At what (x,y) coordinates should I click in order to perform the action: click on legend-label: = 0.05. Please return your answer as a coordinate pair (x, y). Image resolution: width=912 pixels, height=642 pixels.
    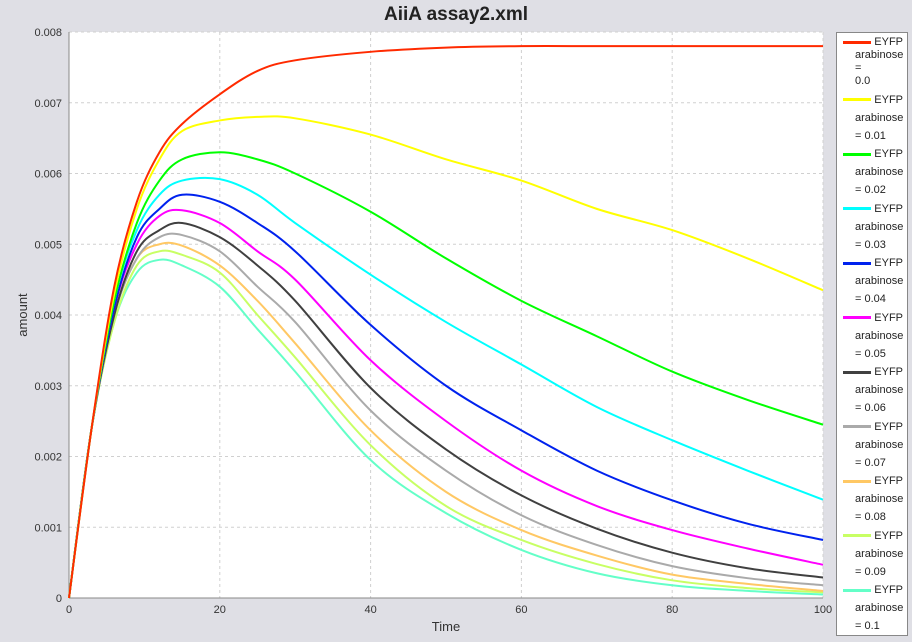
    Looking at the image, I should click on (870, 353).